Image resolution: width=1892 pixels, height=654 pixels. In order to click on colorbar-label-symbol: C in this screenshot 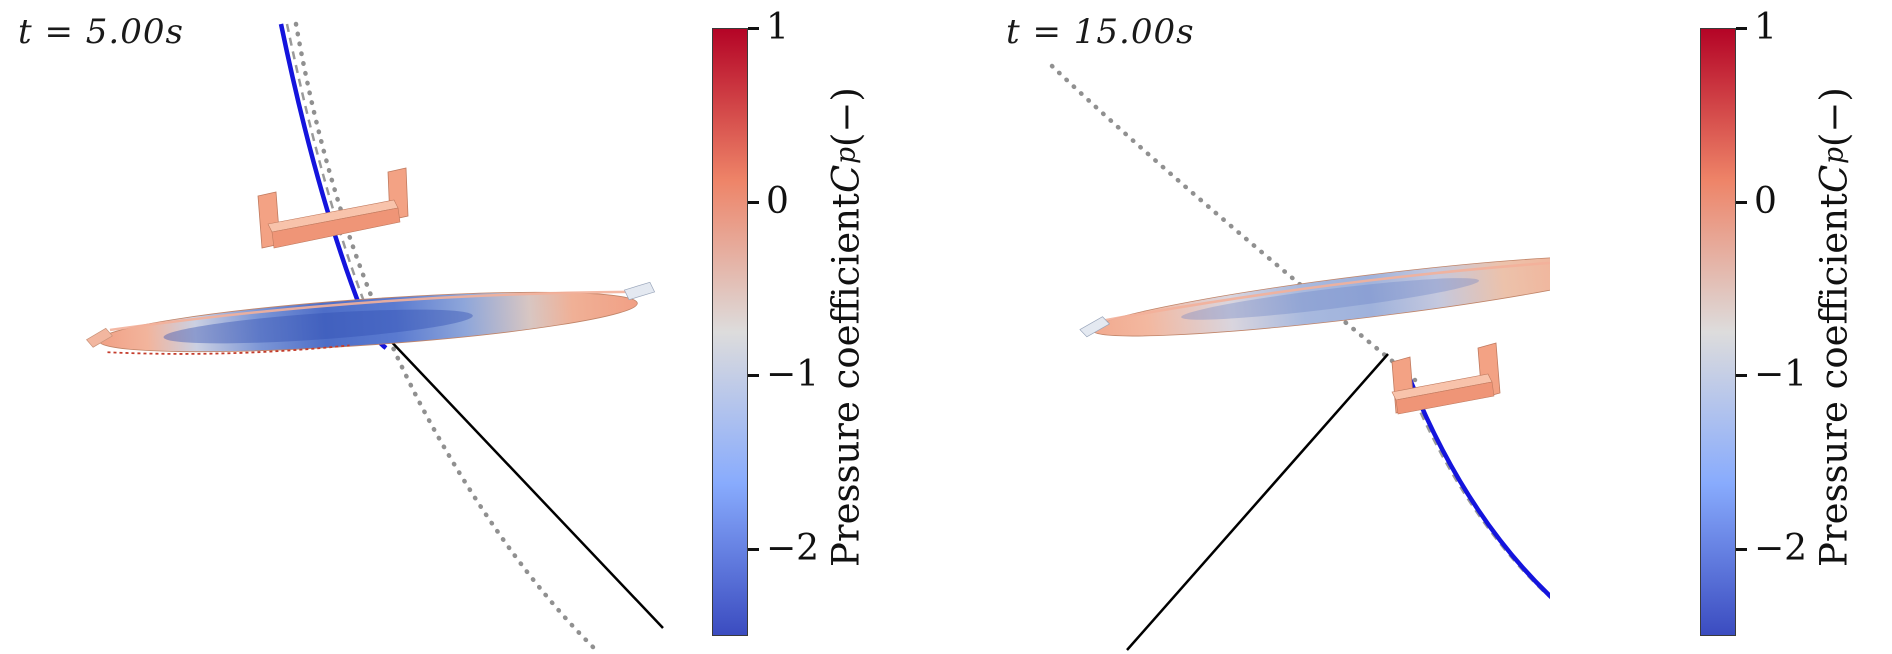, I will do `click(1834, 178)`.